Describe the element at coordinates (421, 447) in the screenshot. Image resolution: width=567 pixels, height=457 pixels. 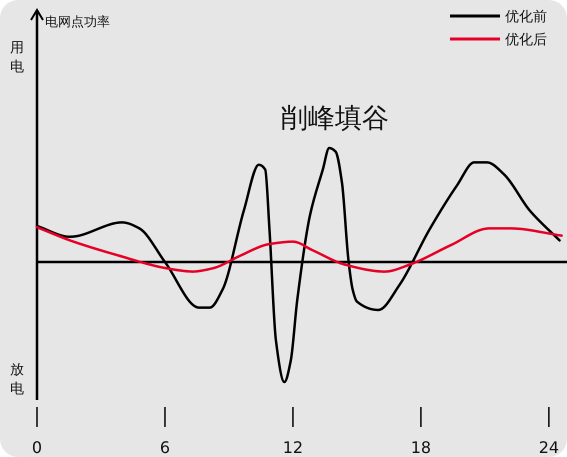
I see `x-tick-label: 18` at that location.